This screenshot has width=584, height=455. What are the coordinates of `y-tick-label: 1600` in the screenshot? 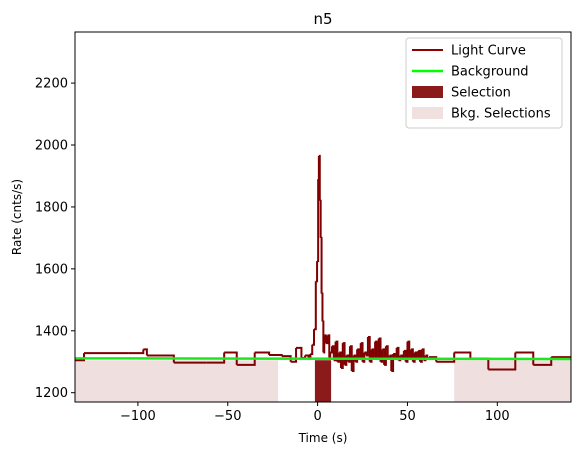 It's located at (51, 269).